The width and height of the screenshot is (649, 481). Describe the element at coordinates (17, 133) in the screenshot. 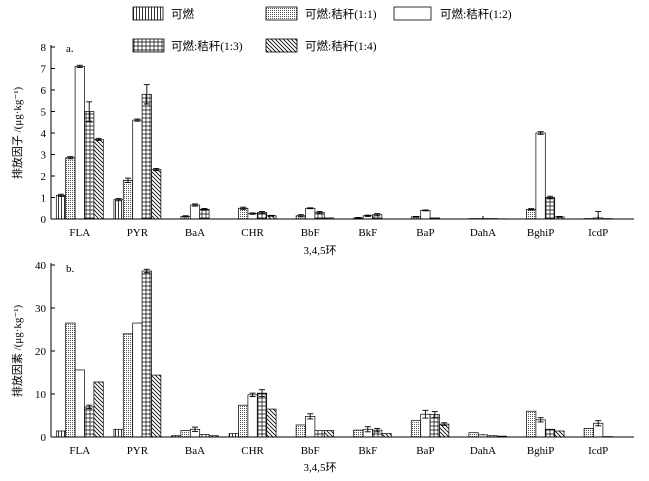

I see `y-axis-title: 排放因子 /(μg·kg⁻¹)` at that location.